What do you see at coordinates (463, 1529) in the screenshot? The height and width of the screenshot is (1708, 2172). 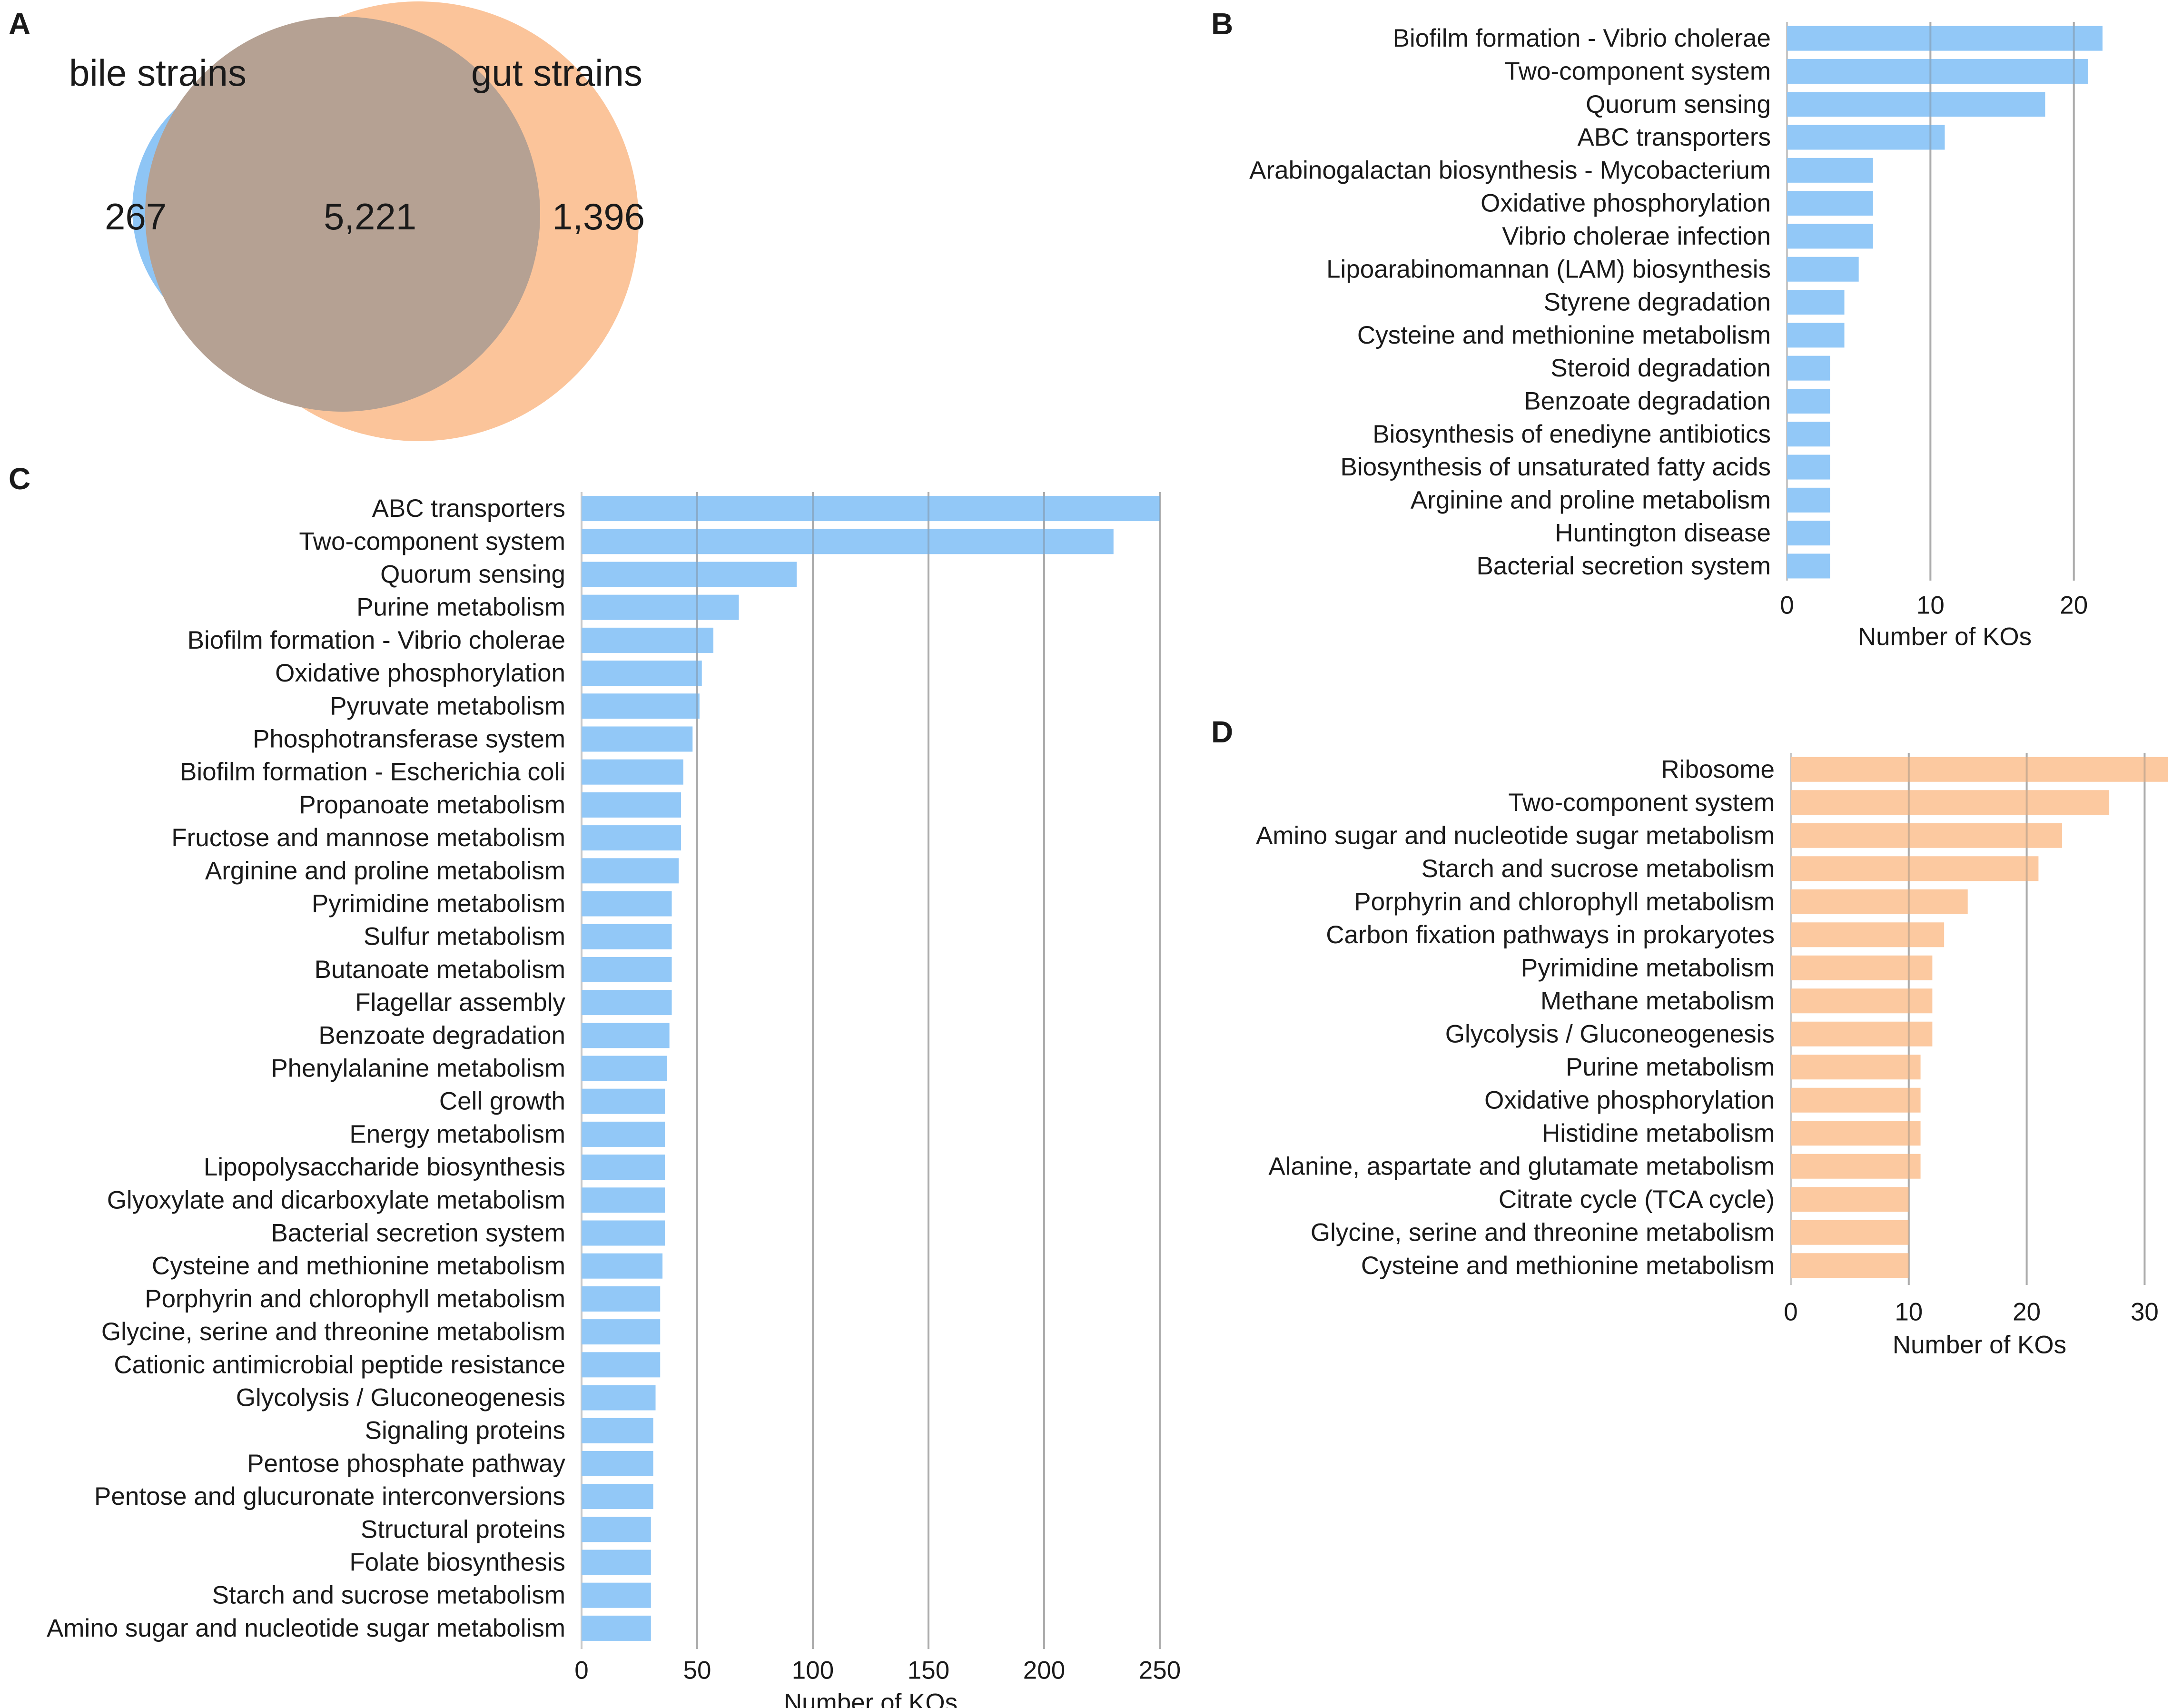 I see `category-label: Structural proteins` at bounding box center [463, 1529].